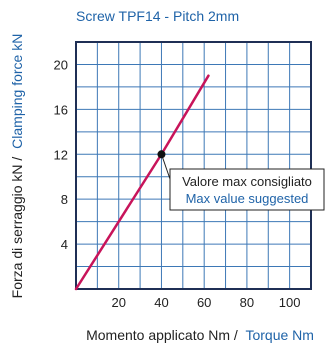 The height and width of the screenshot is (356, 331). I want to click on annotation-text-line2: Max value suggested, so click(247, 198).